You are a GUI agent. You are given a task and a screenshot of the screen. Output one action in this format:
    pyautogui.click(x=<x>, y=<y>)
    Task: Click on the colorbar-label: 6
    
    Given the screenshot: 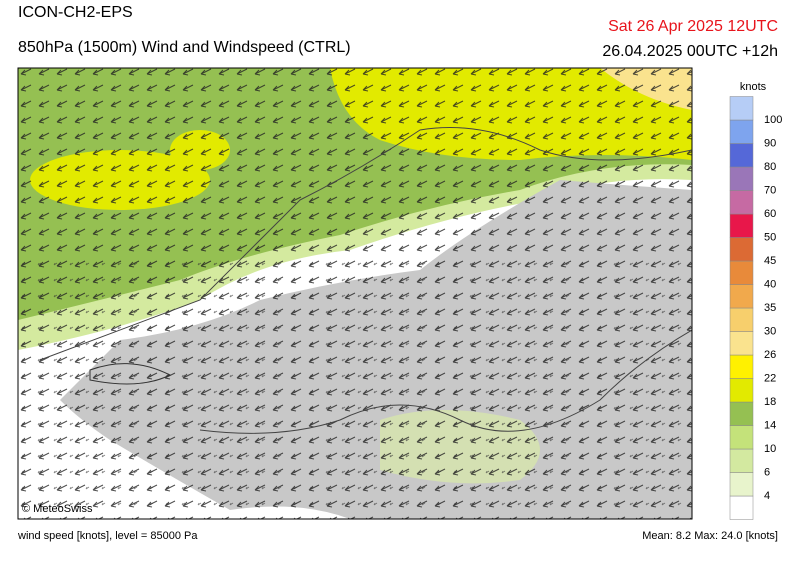 What is the action you would take?
    pyautogui.click(x=767, y=472)
    